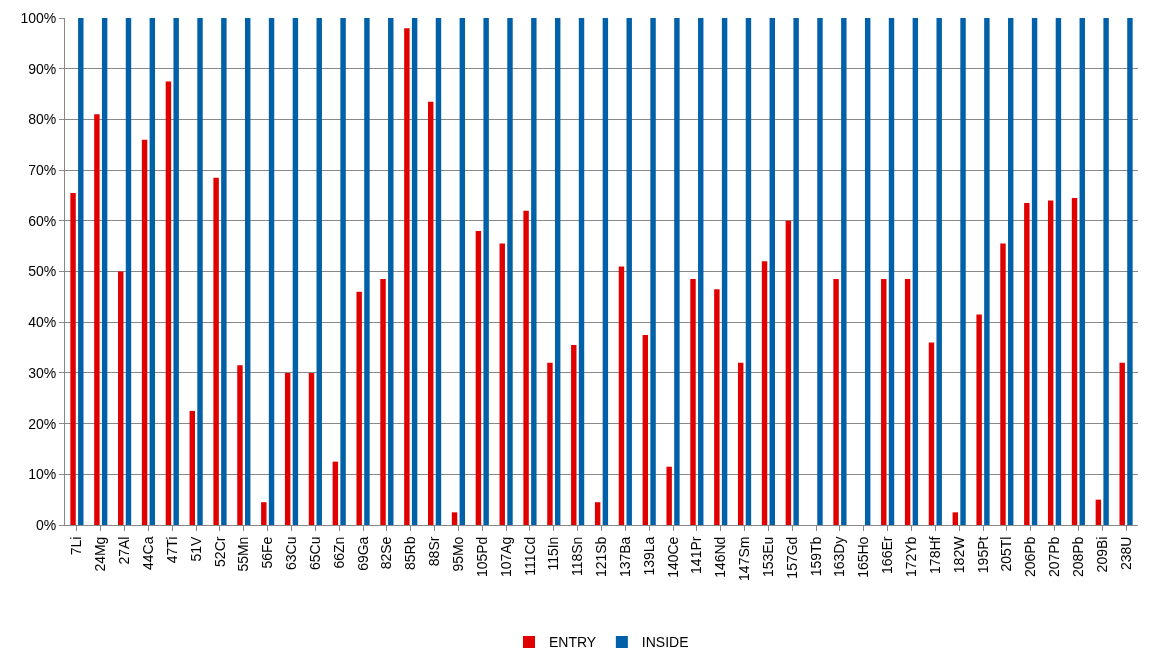  What do you see at coordinates (696, 555) in the screenshot?
I see `x-tick-label: 141Pr` at bounding box center [696, 555].